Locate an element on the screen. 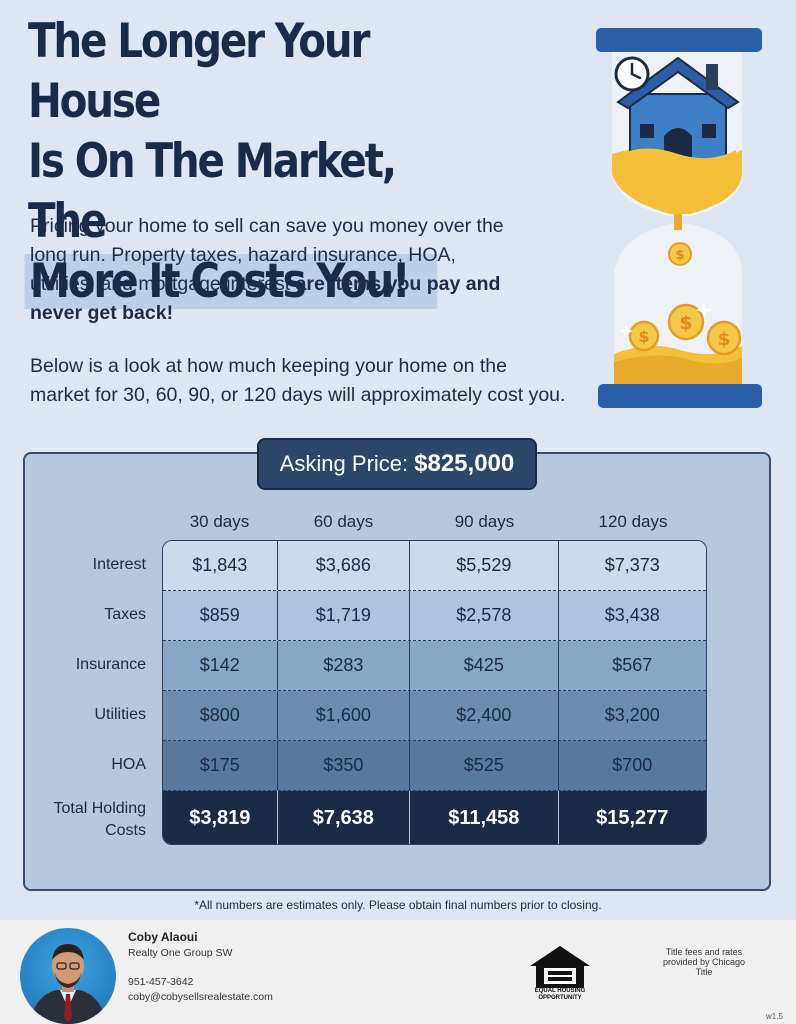 This screenshot has width=796, height=1024. table-cell: $3,686 is located at coordinates (344, 565).